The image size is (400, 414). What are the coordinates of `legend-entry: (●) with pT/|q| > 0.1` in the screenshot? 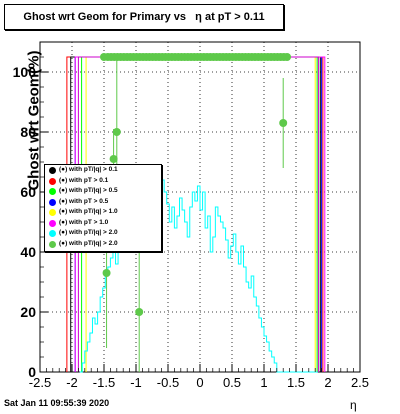 It's located at (103, 170).